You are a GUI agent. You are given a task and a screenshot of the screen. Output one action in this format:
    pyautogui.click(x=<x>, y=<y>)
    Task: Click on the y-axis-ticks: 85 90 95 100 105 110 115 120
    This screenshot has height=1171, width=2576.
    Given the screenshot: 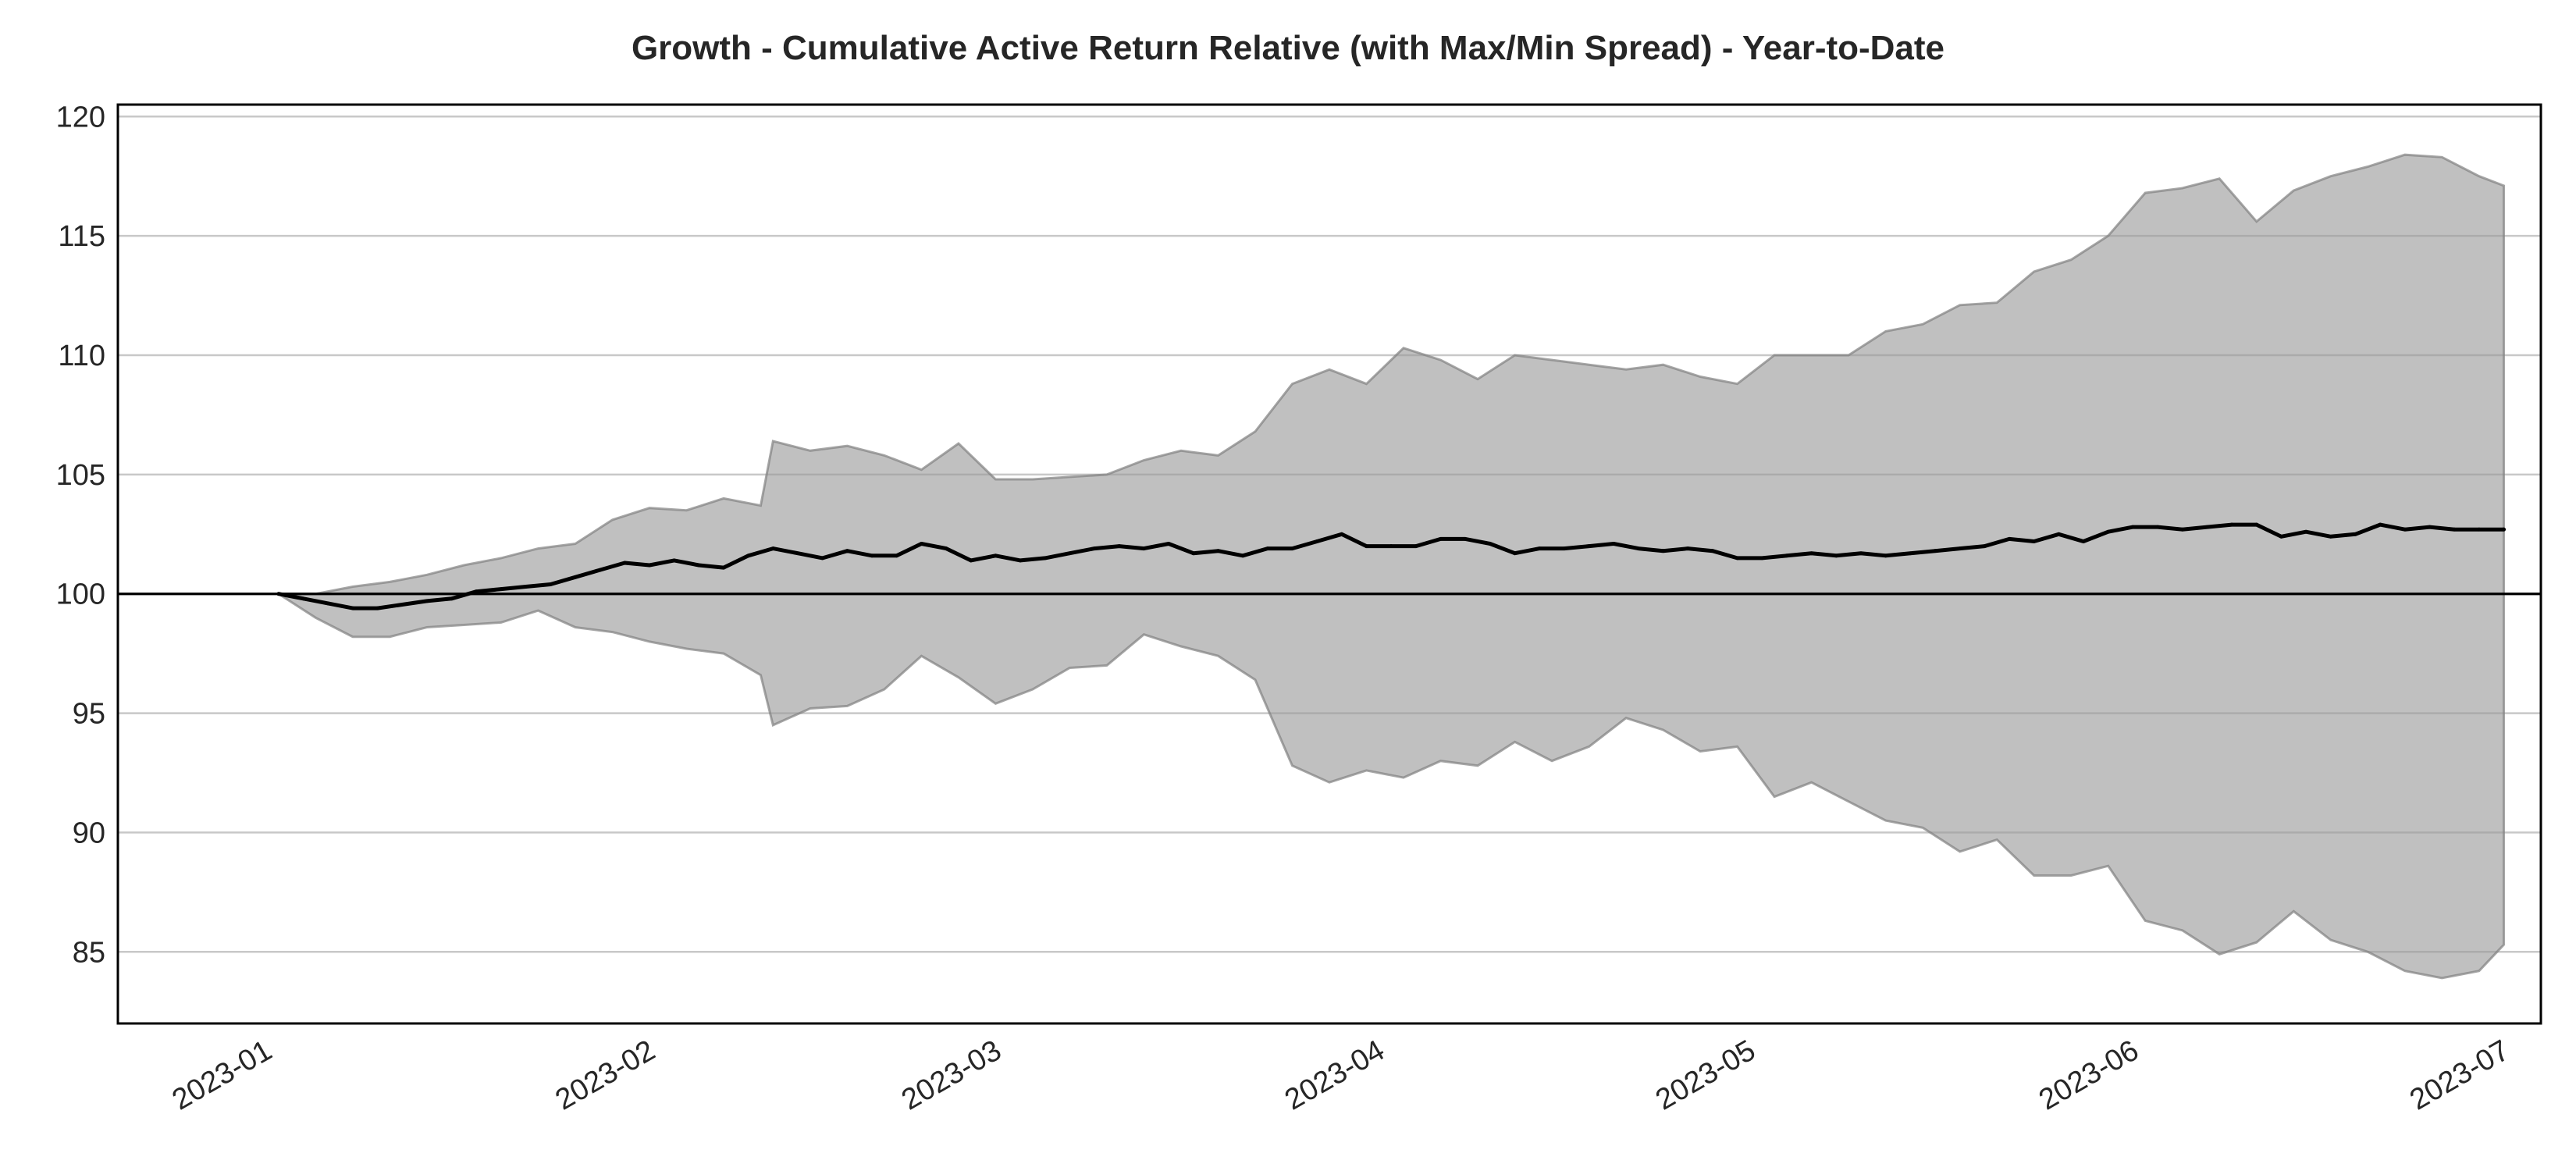 What is the action you would take?
    pyautogui.click(x=80, y=535)
    